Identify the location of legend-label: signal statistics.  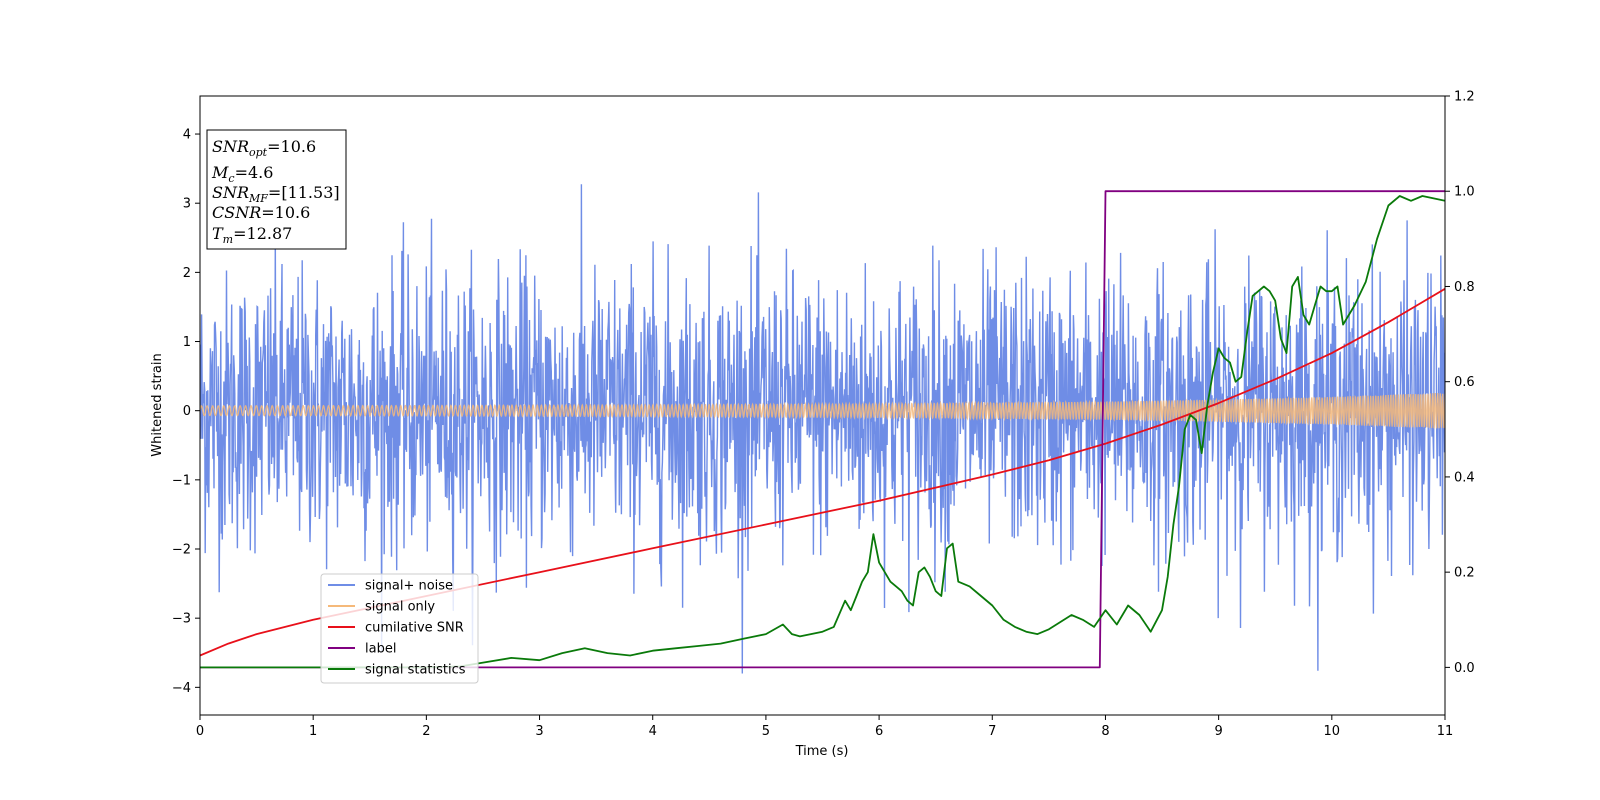
(415, 670).